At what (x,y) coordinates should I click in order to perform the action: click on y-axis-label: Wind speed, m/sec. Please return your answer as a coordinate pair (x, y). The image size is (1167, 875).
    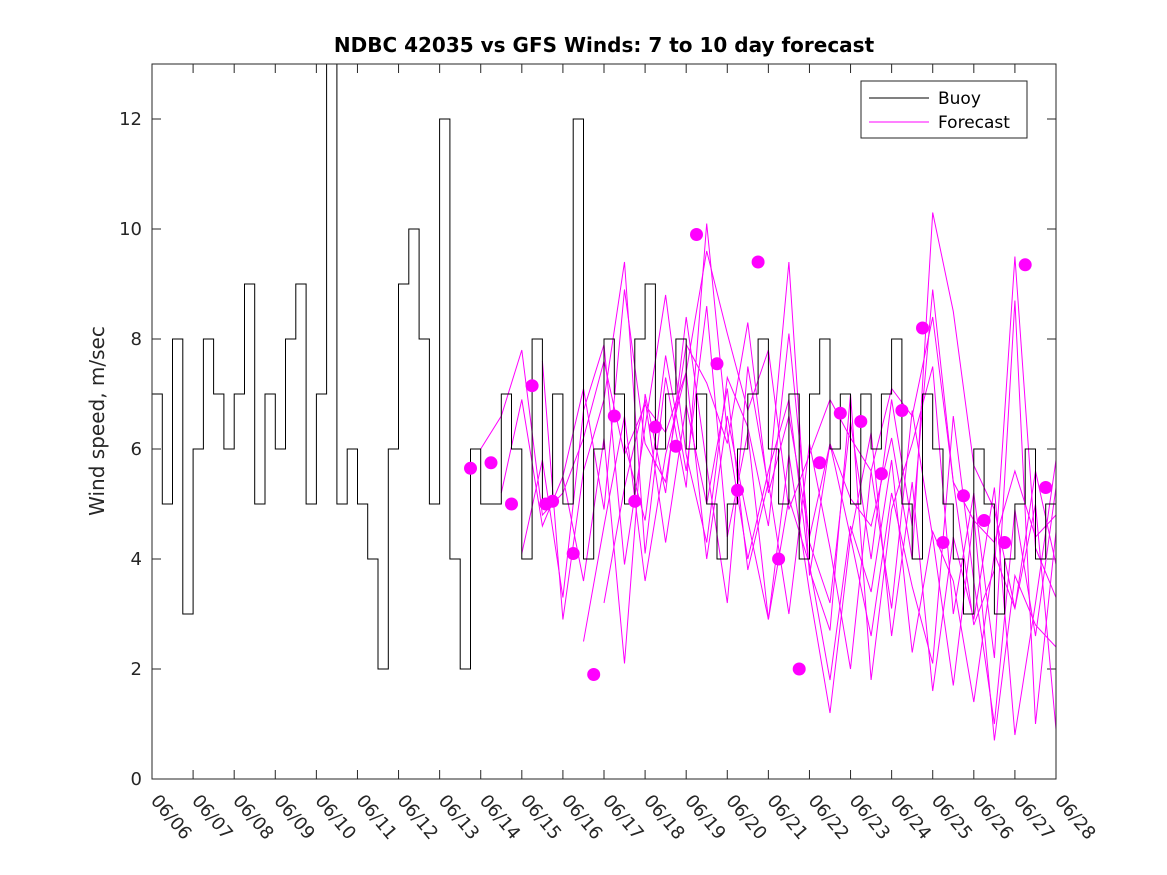
    Looking at the image, I should click on (97, 421).